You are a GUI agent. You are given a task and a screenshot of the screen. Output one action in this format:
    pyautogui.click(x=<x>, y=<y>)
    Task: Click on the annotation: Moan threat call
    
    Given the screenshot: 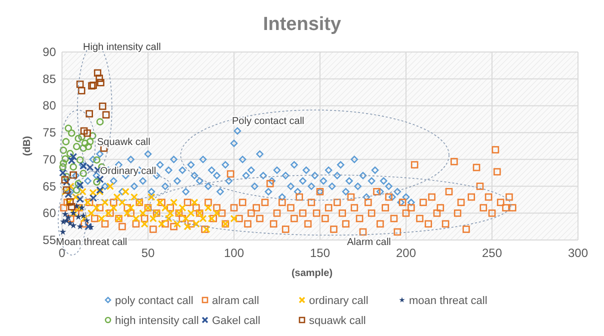 What is the action you would take?
    pyautogui.click(x=92, y=242)
    